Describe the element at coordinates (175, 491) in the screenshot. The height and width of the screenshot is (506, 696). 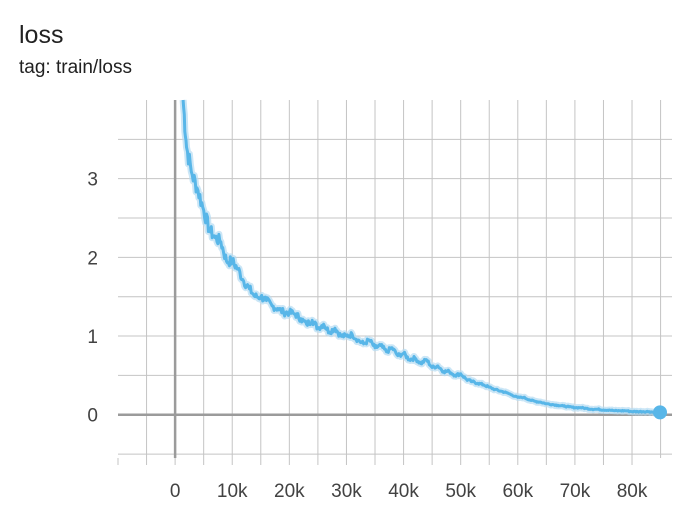
I see `x-tick-label: 0` at that location.